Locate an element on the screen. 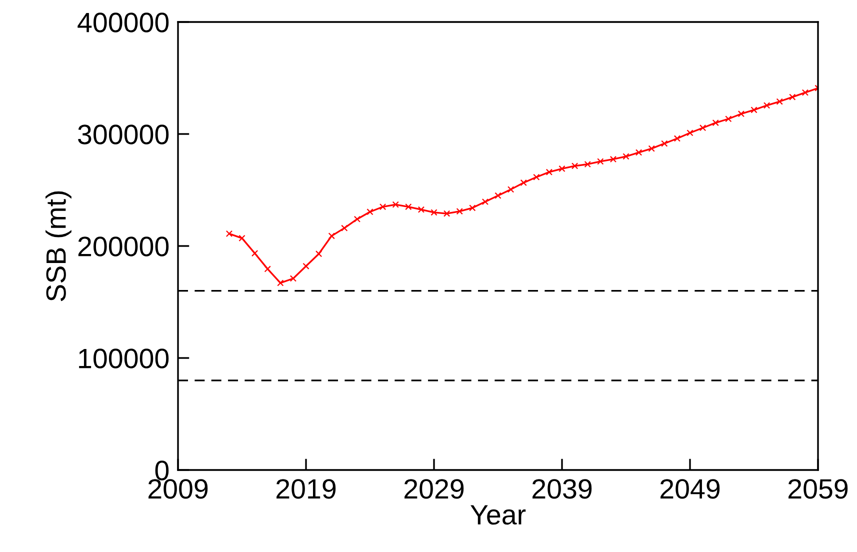 Image resolution: width=857 pixels, height=552 pixels. y-tick-label: 0 is located at coordinates (162, 470).